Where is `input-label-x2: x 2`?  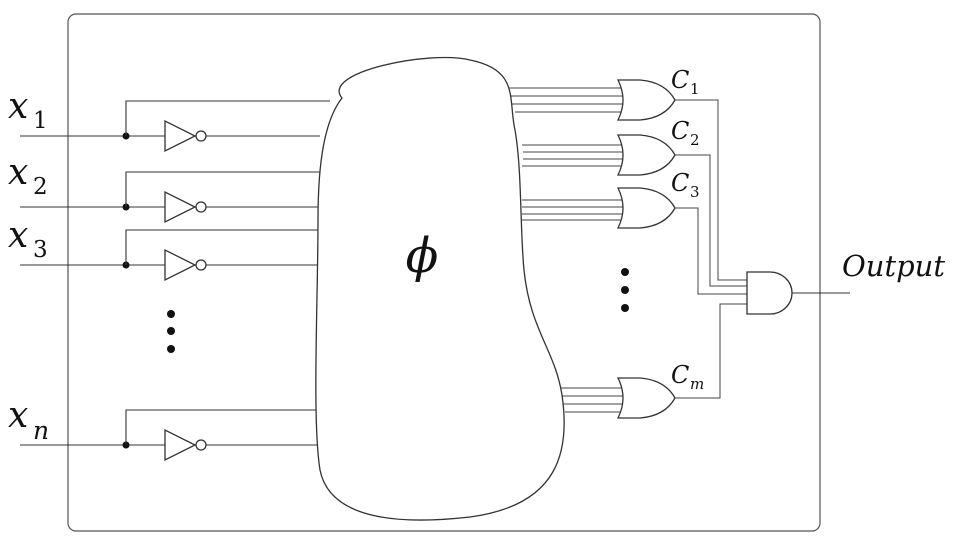 input-label-x2: x 2 is located at coordinates (28, 176).